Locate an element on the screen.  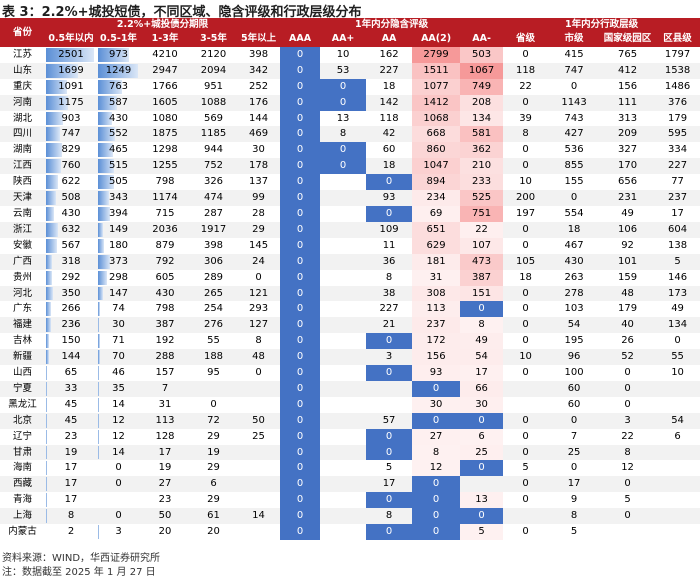
province-cell: 重庆 is located at coordinates (22, 86).